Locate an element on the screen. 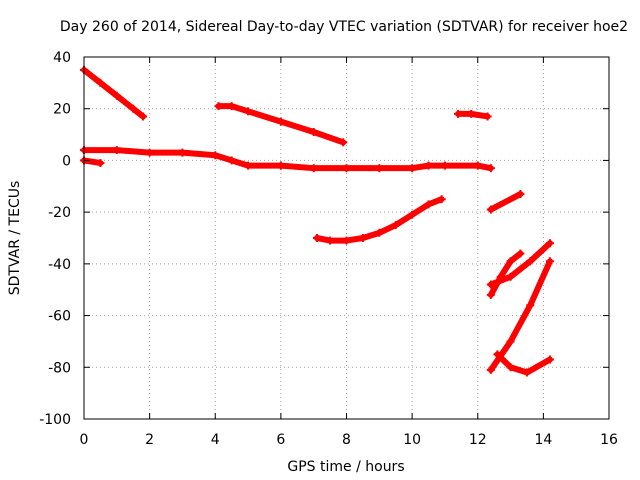  x-tick-label: 10 is located at coordinates (412, 440).